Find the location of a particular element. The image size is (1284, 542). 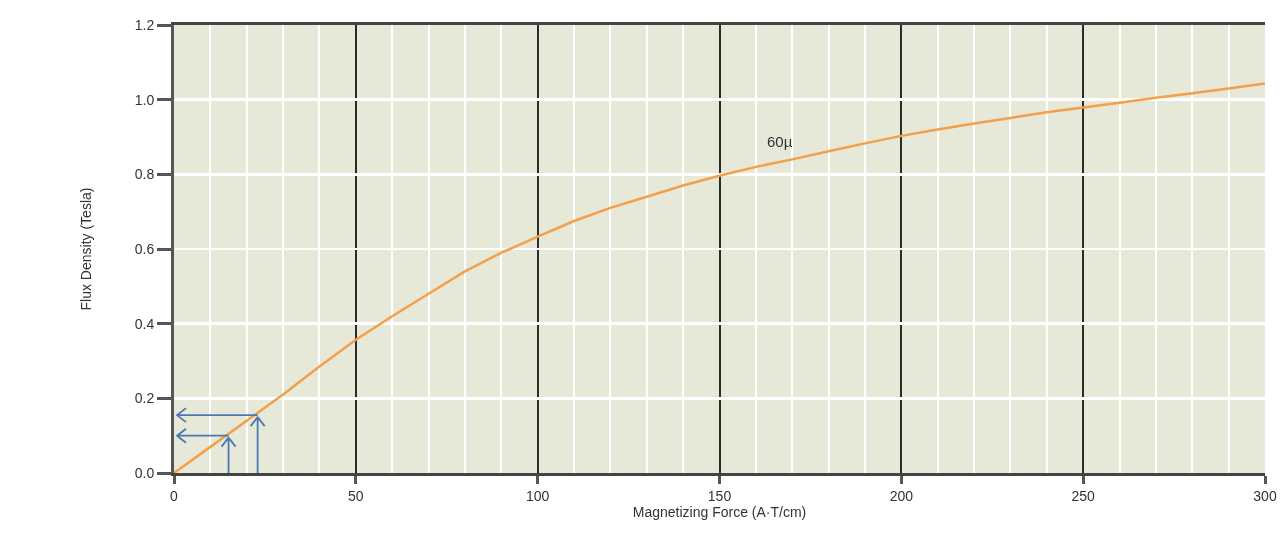

x-tick-label: 100 is located at coordinates (537, 495).